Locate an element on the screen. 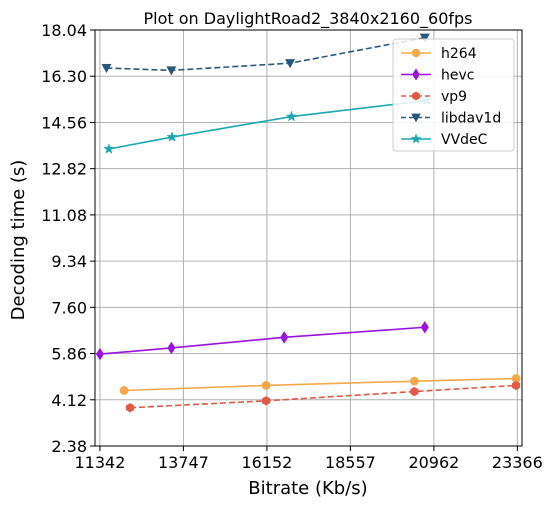 The width and height of the screenshot is (551, 511). y-tick-label: 4.12 is located at coordinates (69, 400).